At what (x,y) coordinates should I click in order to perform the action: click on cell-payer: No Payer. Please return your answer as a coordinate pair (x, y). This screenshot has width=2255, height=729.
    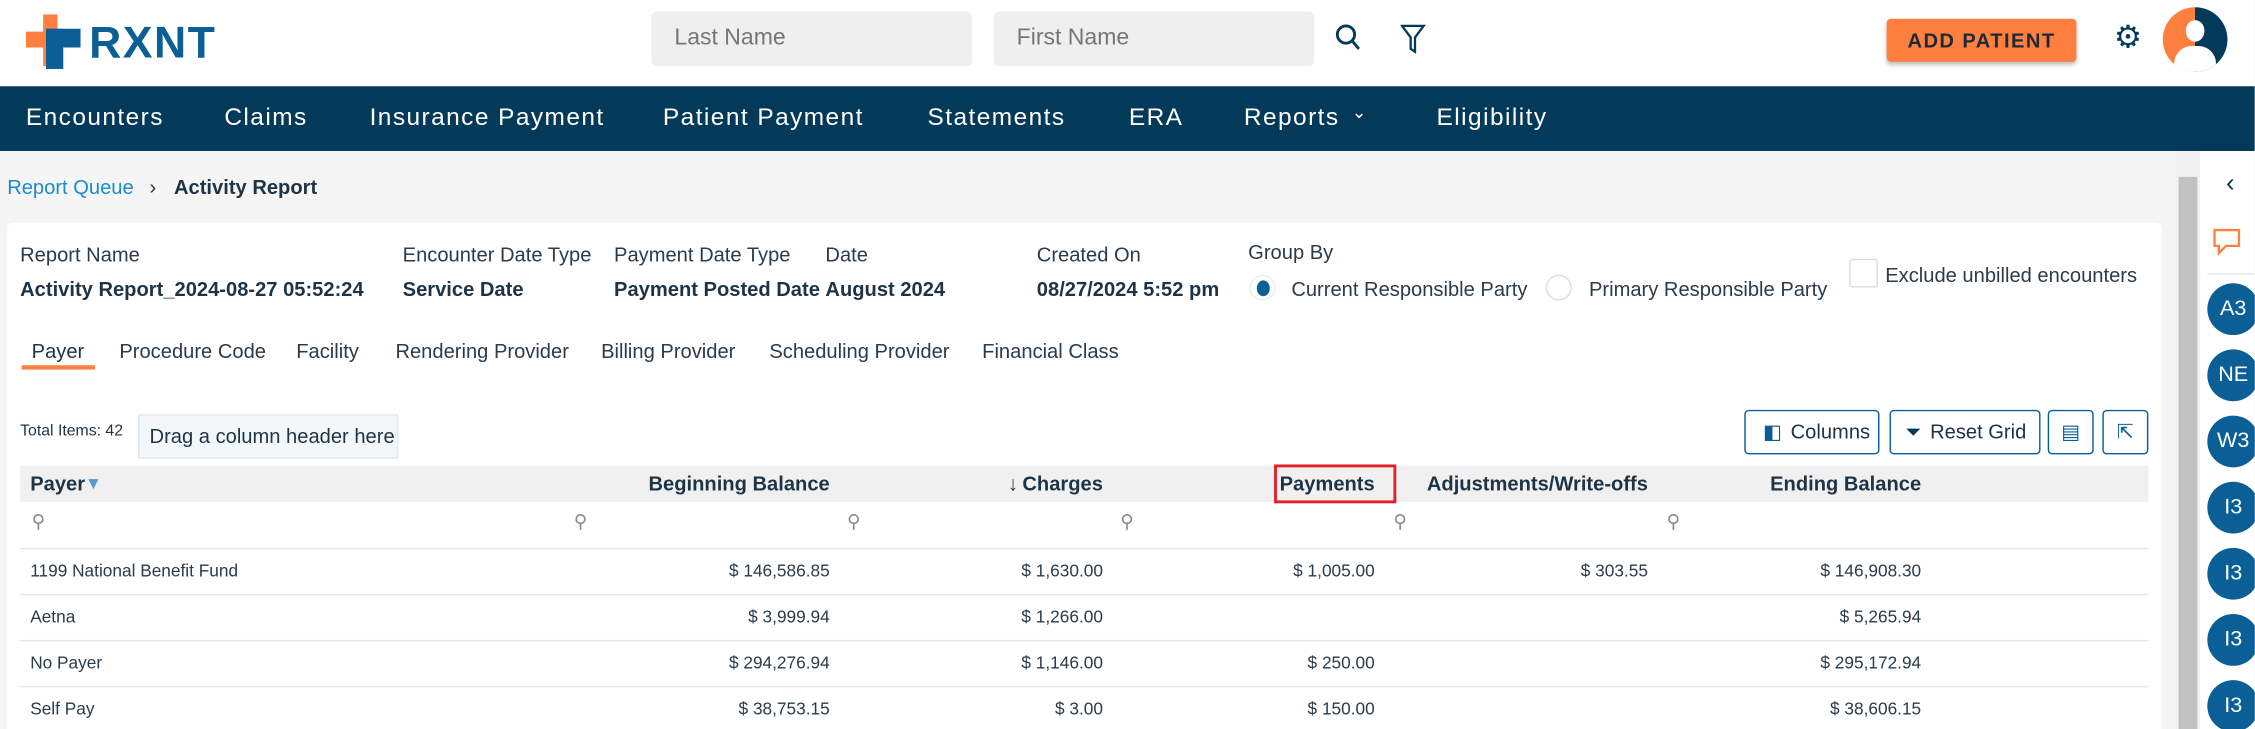
    Looking at the image, I should click on (66, 662).